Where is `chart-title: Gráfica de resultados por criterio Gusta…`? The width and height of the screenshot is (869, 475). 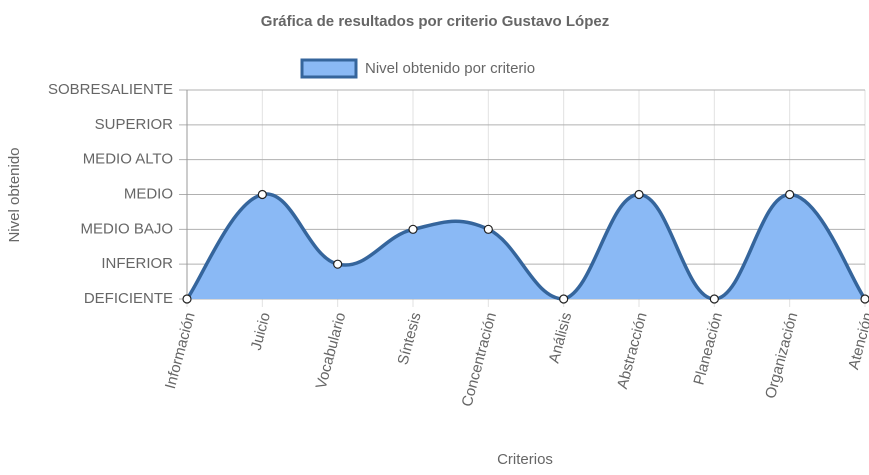
chart-title: Gráfica de resultados por criterio Gusta… is located at coordinates (435, 21).